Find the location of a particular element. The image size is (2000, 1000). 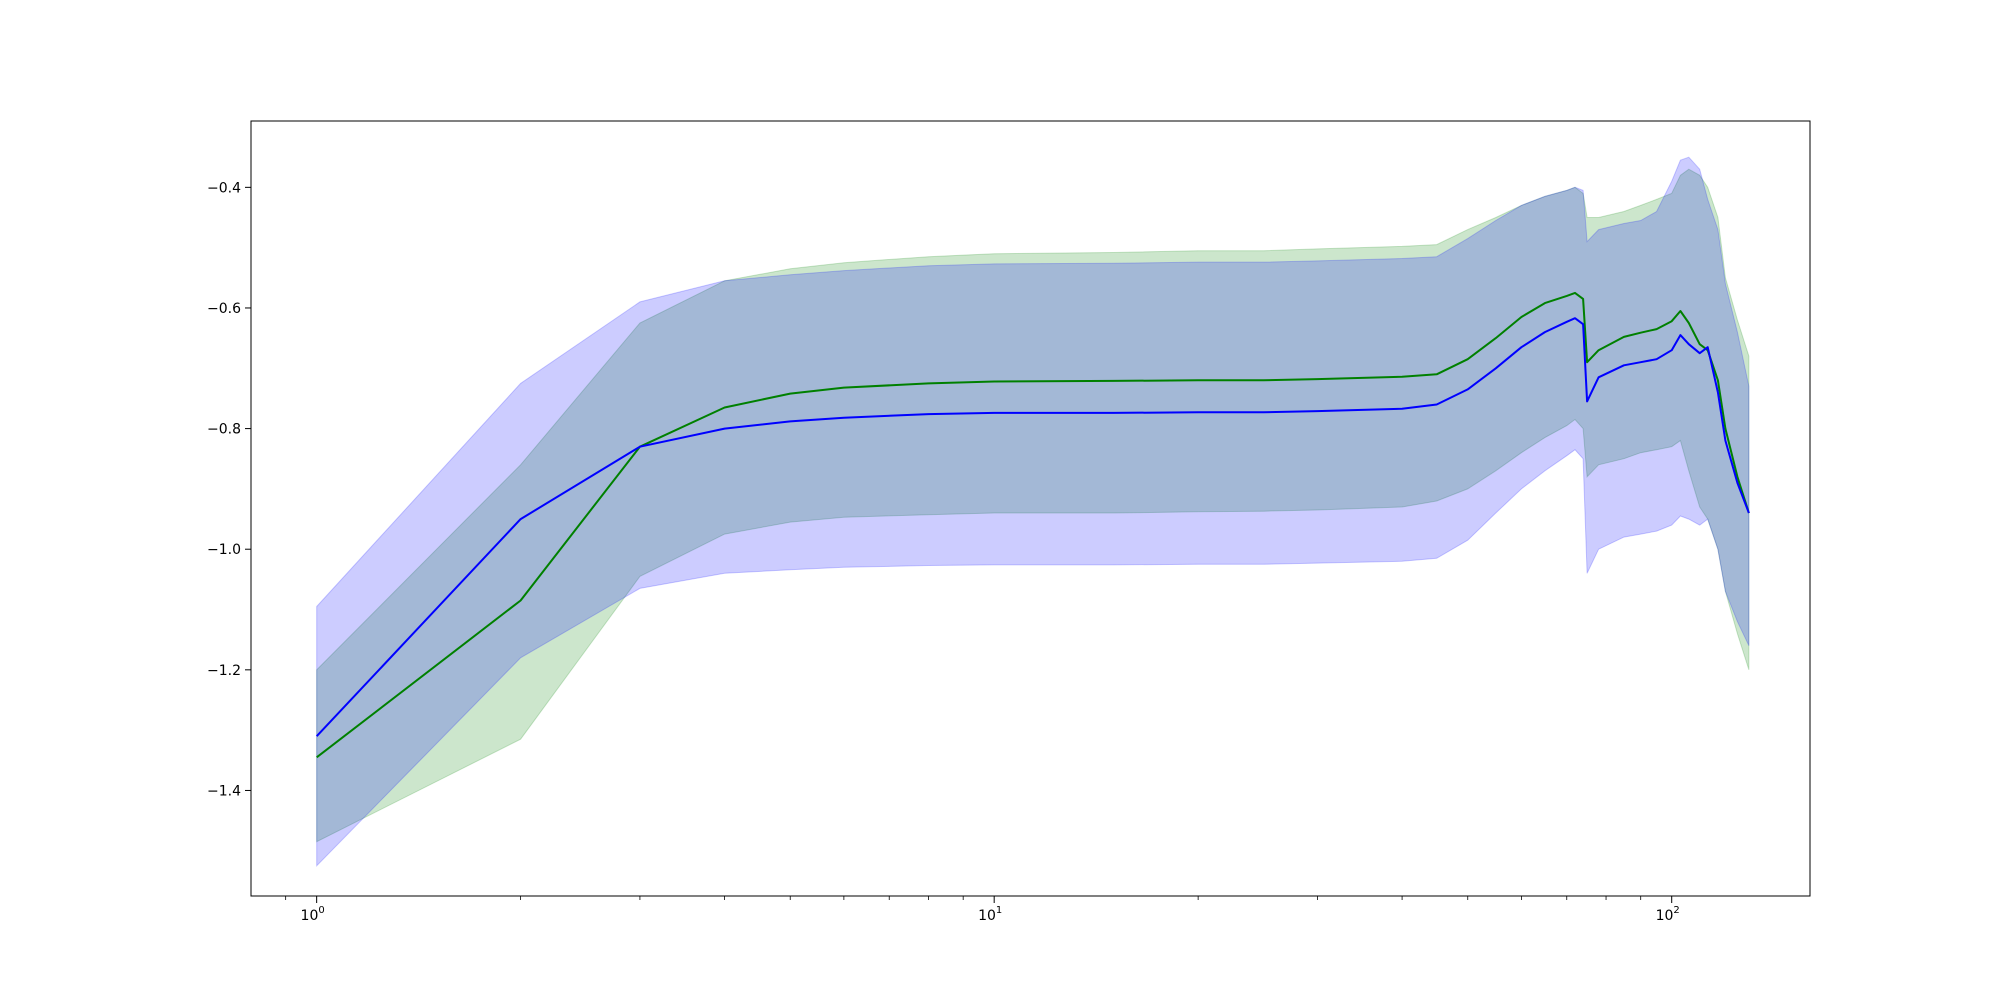

x-tick-label: 10¹ is located at coordinates (990, 914).